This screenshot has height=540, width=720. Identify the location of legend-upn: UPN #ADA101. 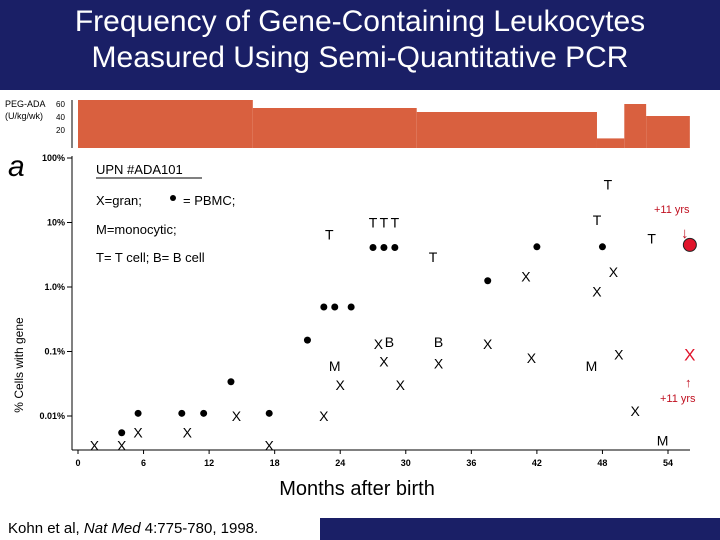
(139, 169).